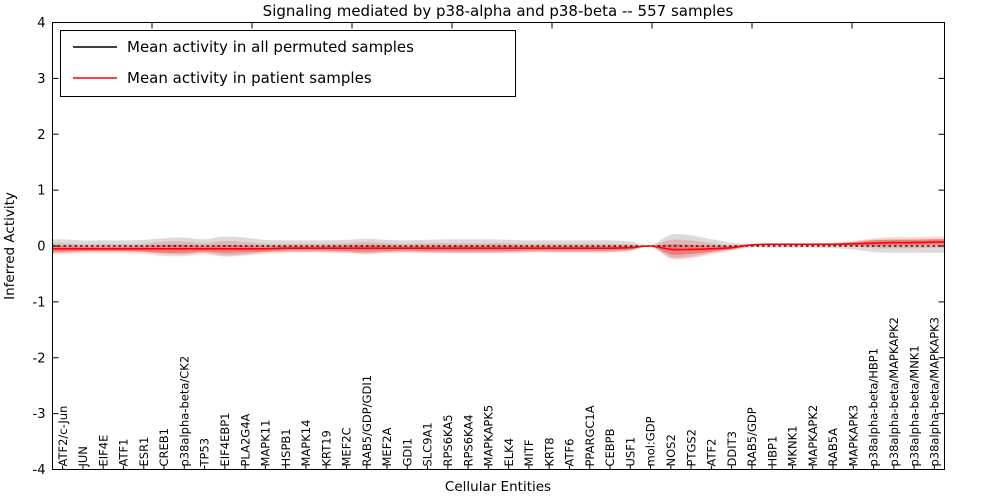  I want to click on x-tick-label: PPARGC1A, so click(590, 435).